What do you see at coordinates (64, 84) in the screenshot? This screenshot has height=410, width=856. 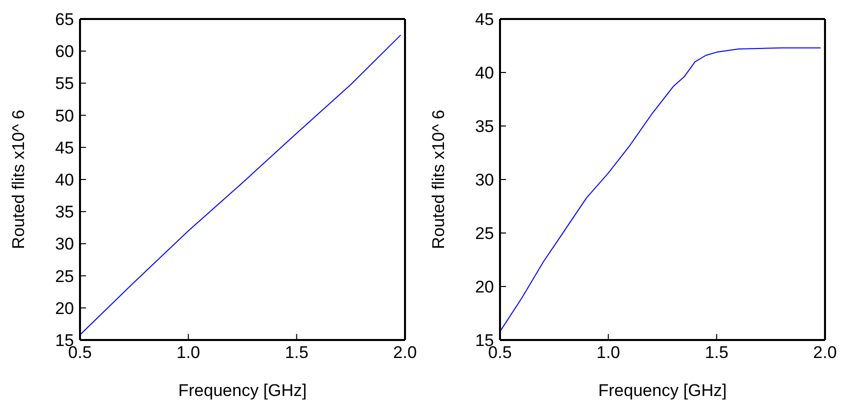 I see `y-tick-label: 55` at bounding box center [64, 84].